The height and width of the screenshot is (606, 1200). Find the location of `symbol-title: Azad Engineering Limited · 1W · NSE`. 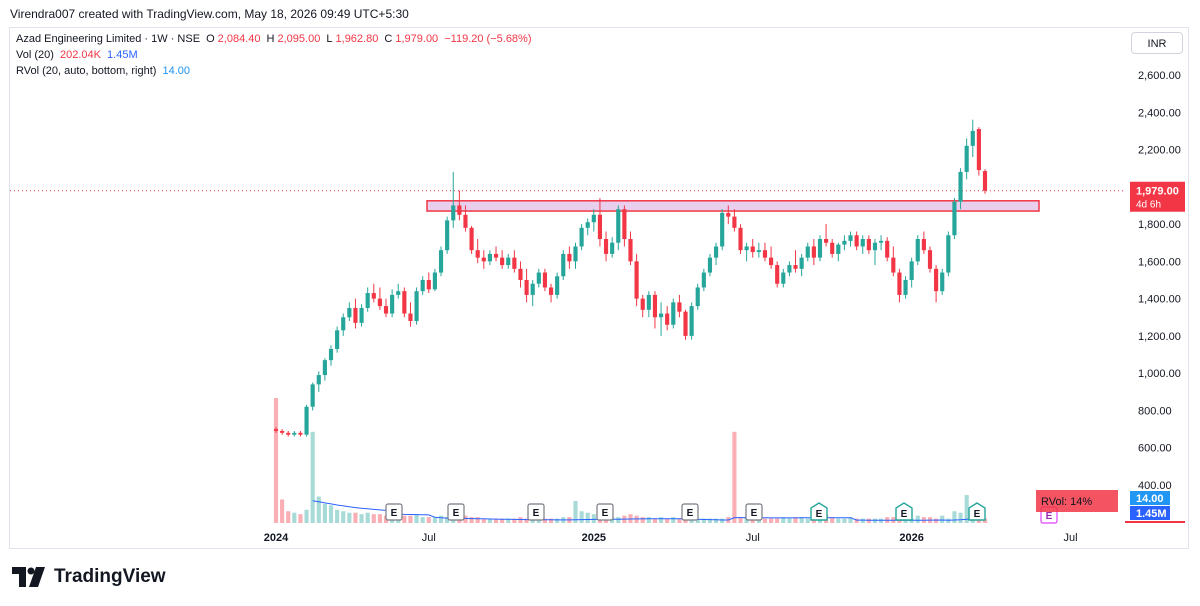

symbol-title: Azad Engineering Limited · 1W · NSE is located at coordinates (108, 39).